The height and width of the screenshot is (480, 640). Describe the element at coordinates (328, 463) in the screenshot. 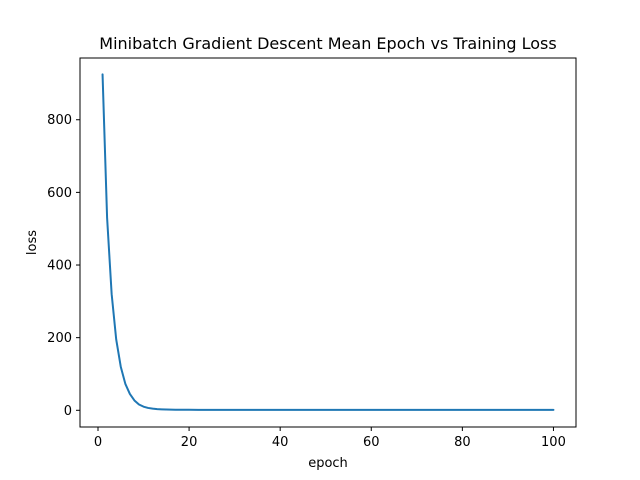

I see `x-axis-label: epoch` at that location.